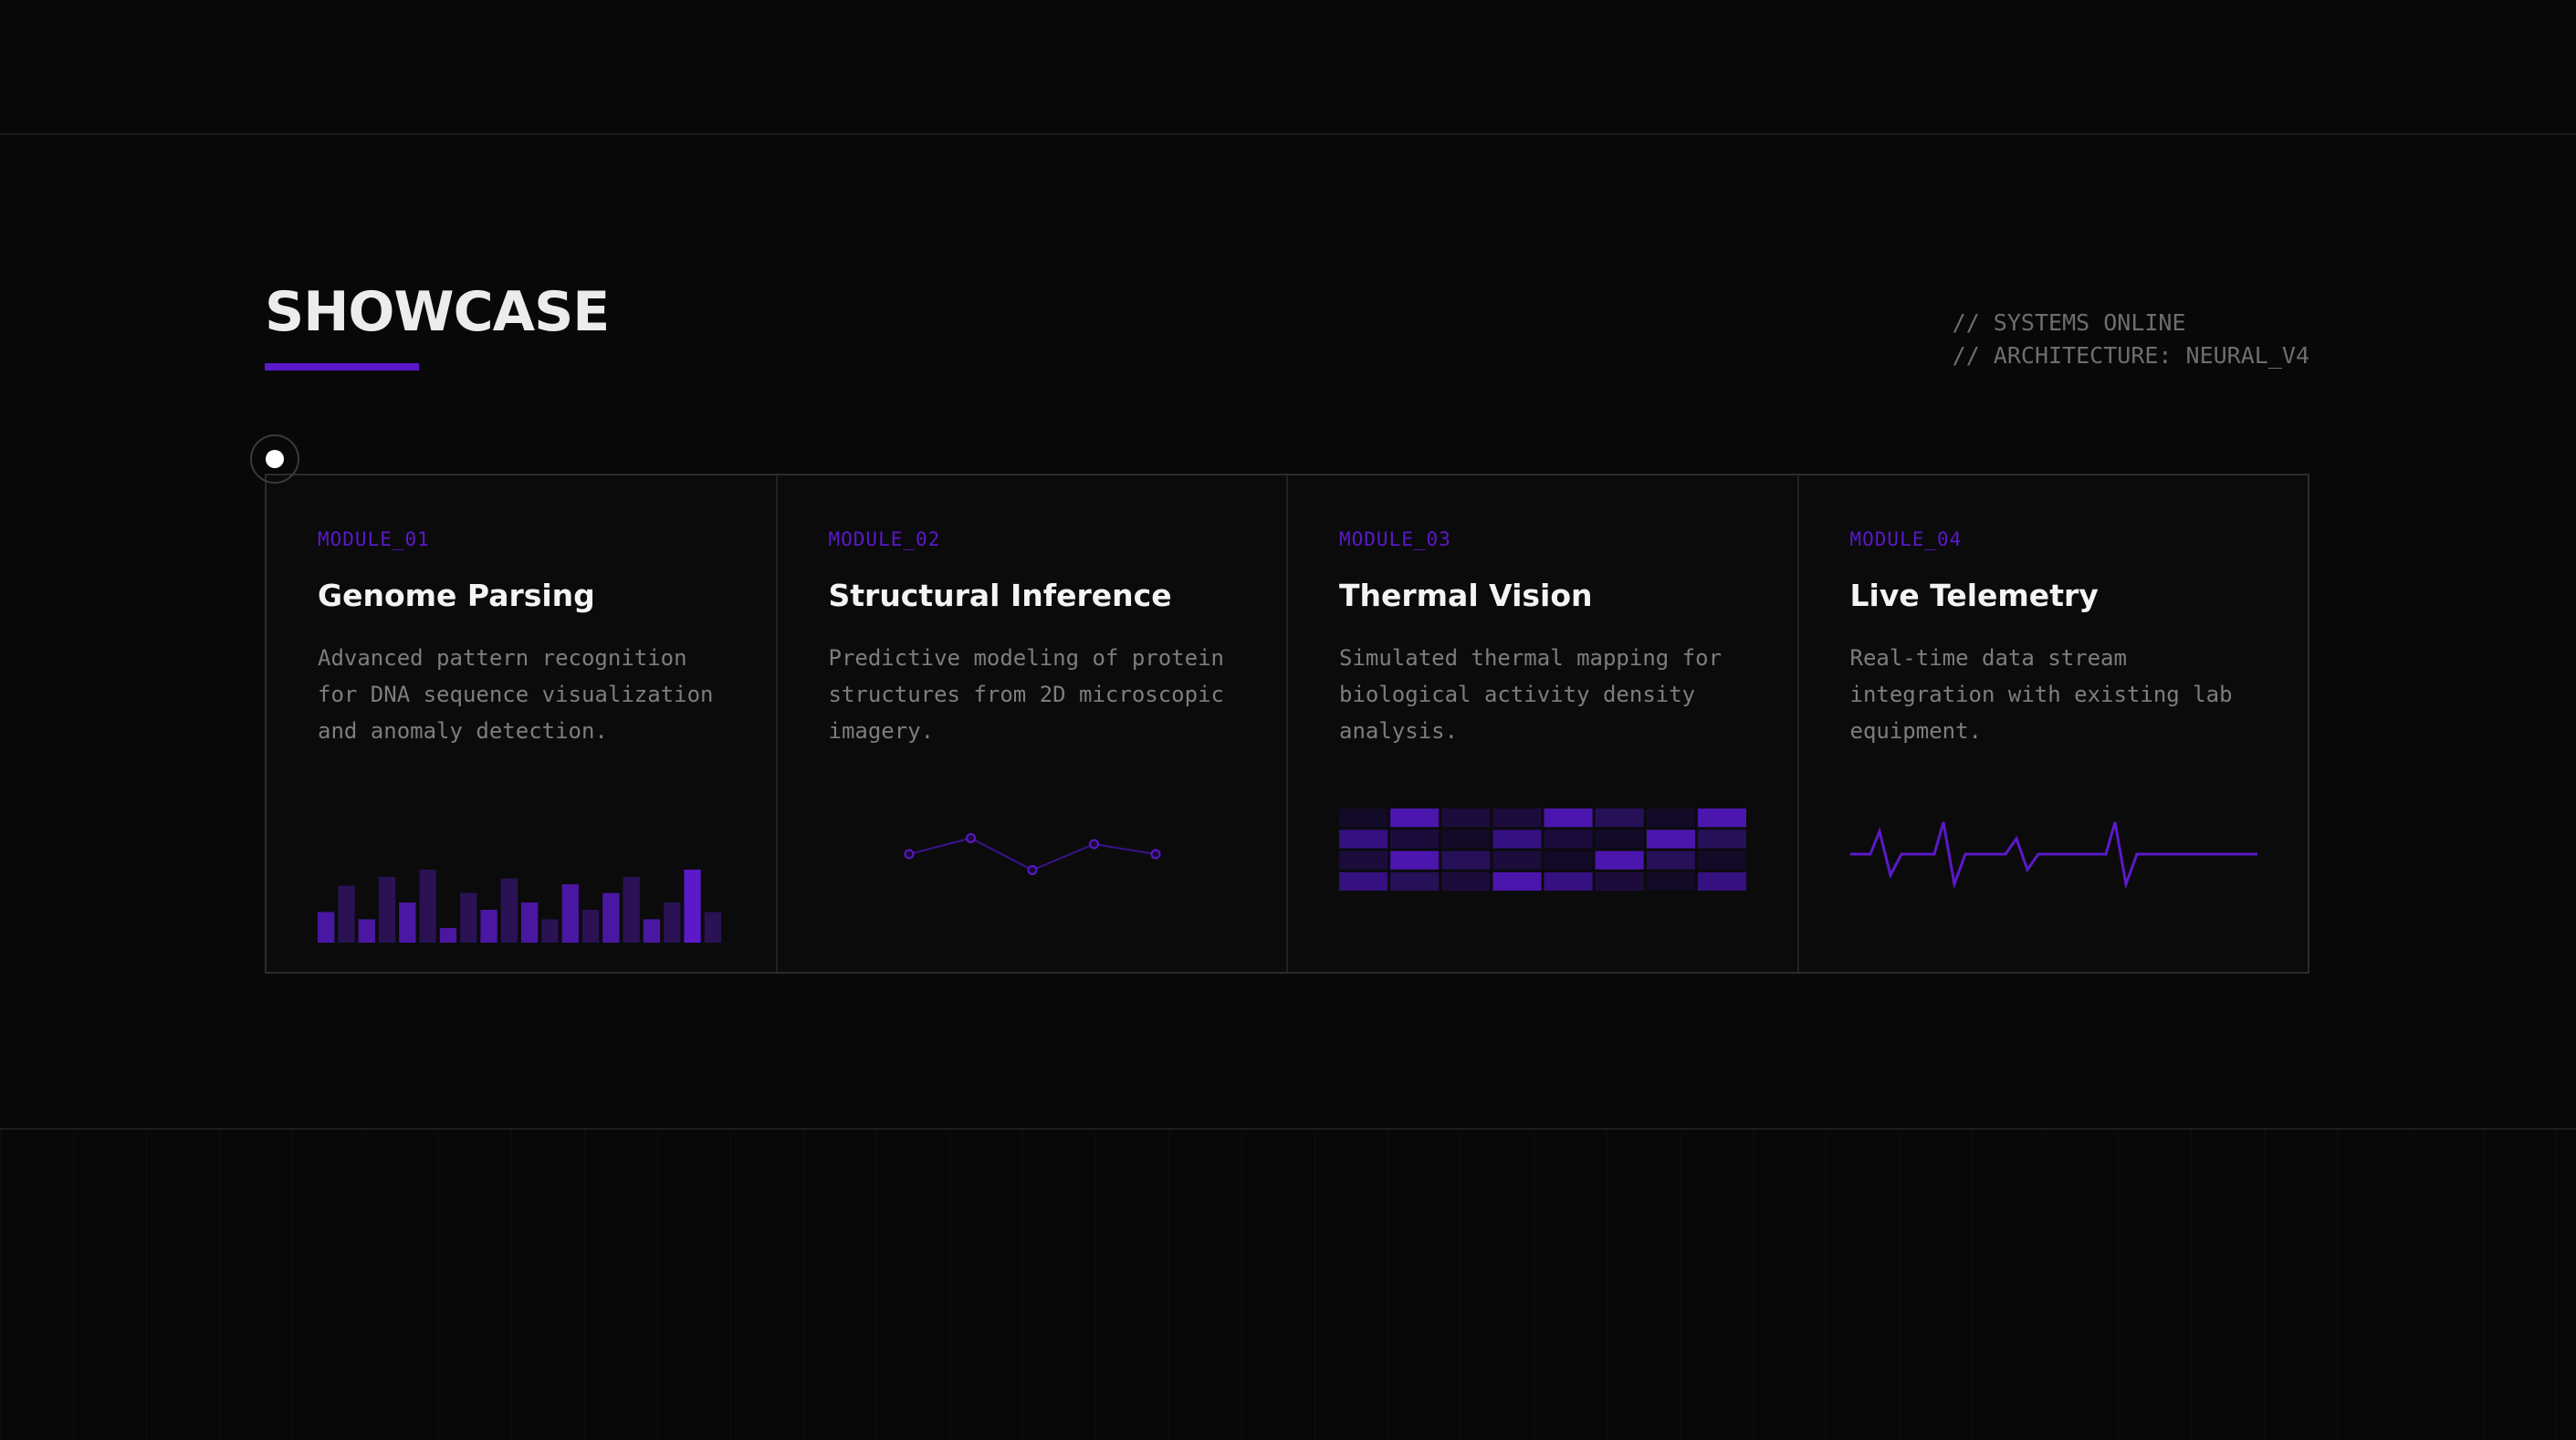 The image size is (2576, 1440). Describe the element at coordinates (1466, 595) in the screenshot. I see `module-title: Thermal Vision` at that location.